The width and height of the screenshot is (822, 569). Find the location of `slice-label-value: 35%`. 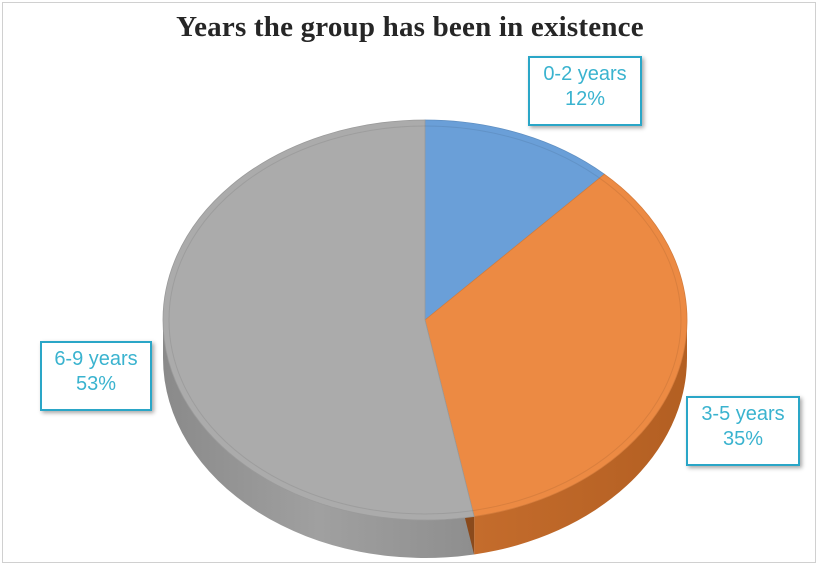

slice-label-value: 35% is located at coordinates (743, 439).